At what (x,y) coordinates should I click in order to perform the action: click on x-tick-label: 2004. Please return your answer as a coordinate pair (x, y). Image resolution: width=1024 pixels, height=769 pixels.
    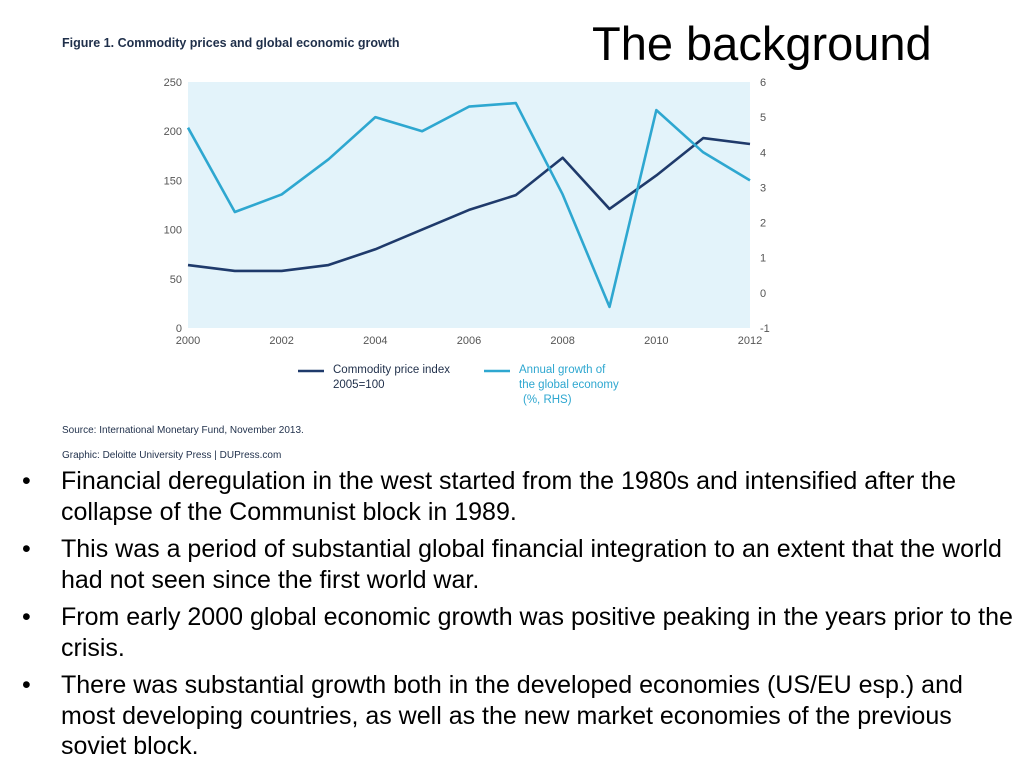
    Looking at the image, I should click on (375, 341).